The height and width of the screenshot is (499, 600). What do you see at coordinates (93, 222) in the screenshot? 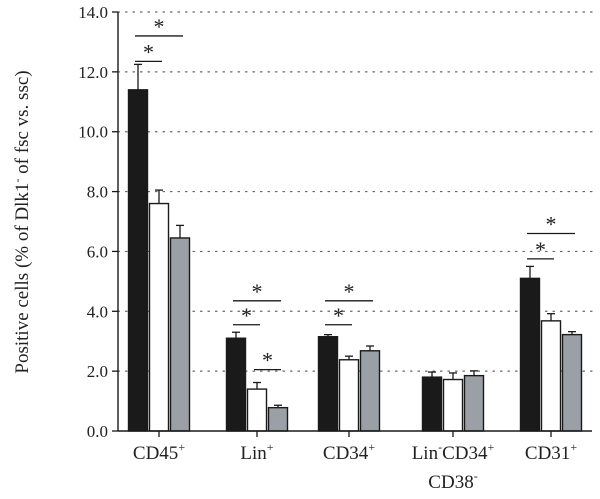
I see `y-tick-labels: 0.0 2.0 4.0 6.0 8.0 10.0 12.0 14.0` at bounding box center [93, 222].